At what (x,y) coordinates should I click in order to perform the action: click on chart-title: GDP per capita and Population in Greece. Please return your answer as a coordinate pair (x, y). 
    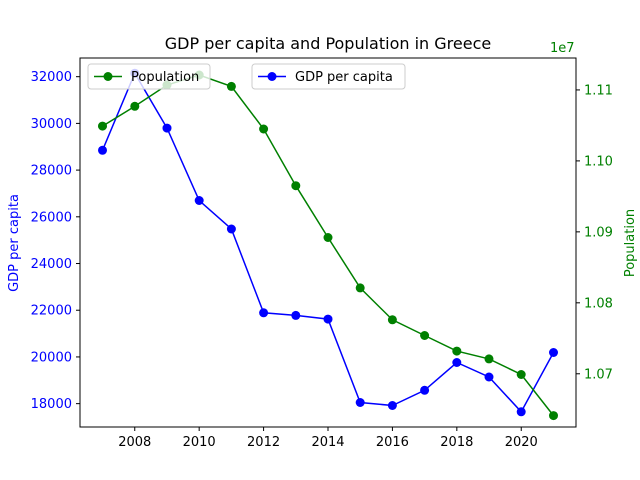
    Looking at the image, I should click on (328, 43).